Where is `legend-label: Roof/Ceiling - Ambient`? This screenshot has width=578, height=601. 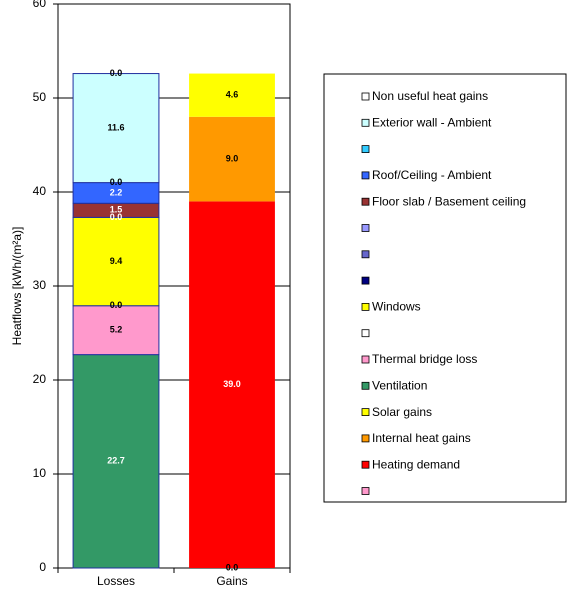 legend-label: Roof/Ceiling - Ambient is located at coordinates (432, 175).